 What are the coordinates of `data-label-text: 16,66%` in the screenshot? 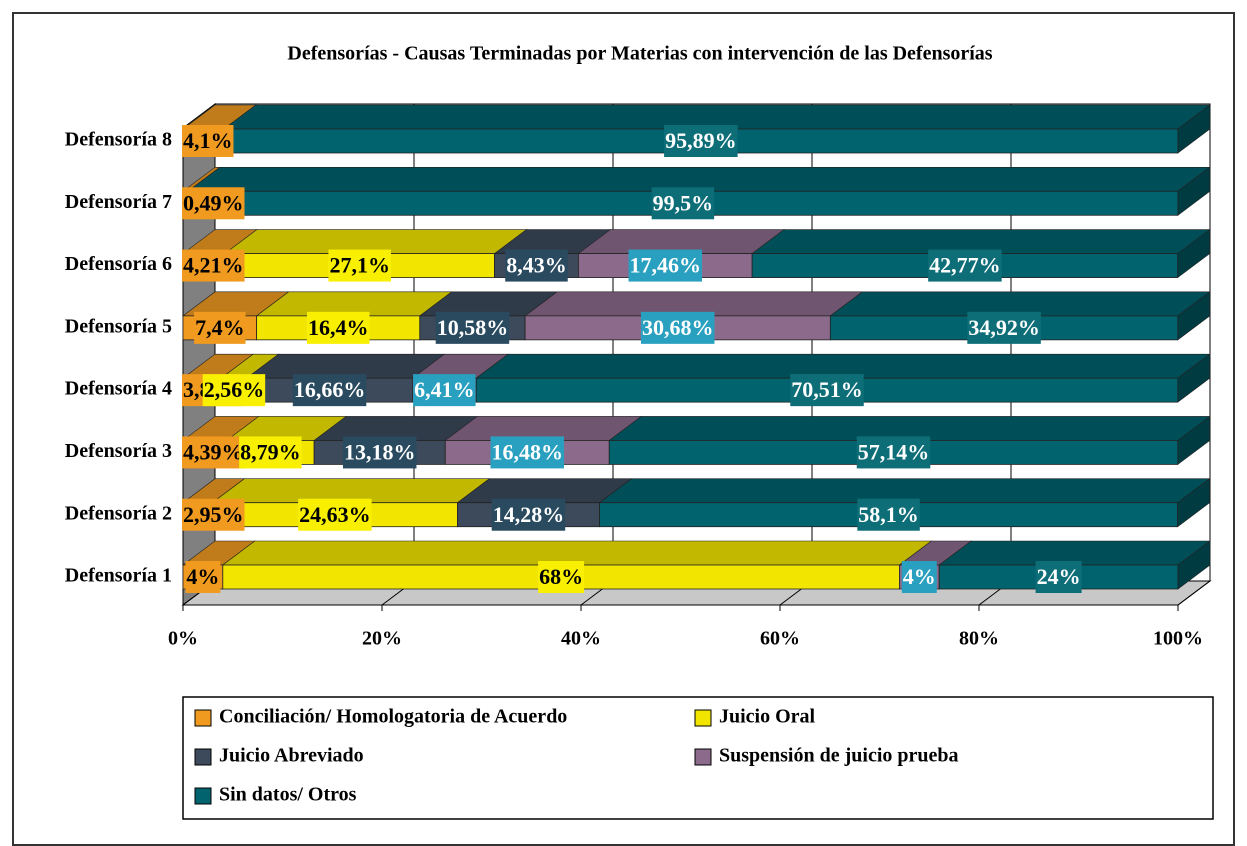 It's located at (330, 389).